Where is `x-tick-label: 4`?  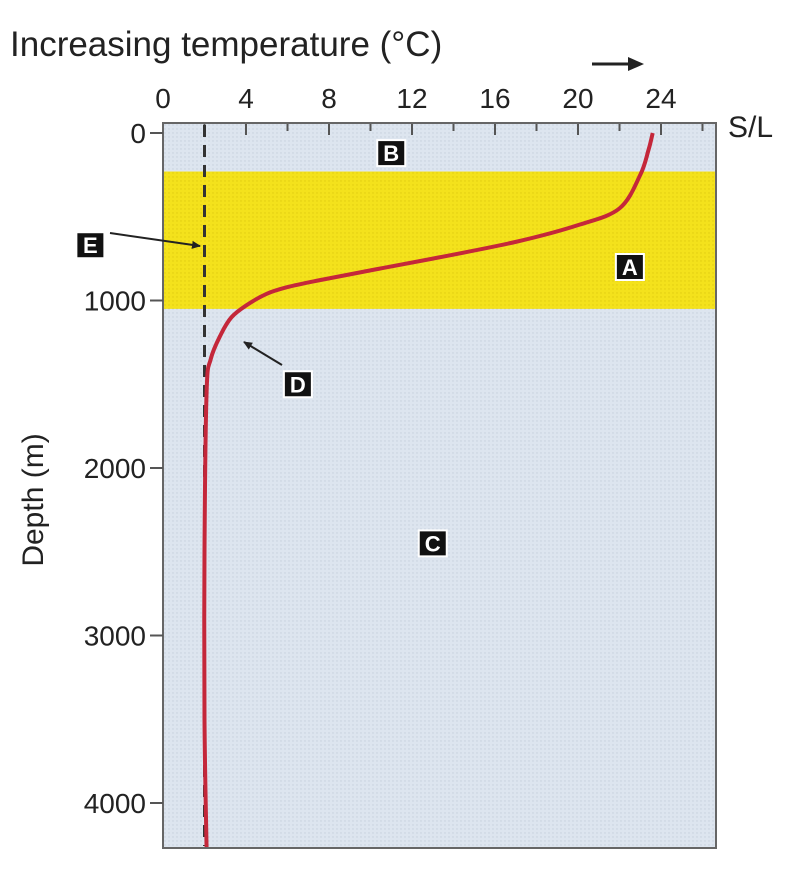
x-tick-label: 4 is located at coordinates (246, 98).